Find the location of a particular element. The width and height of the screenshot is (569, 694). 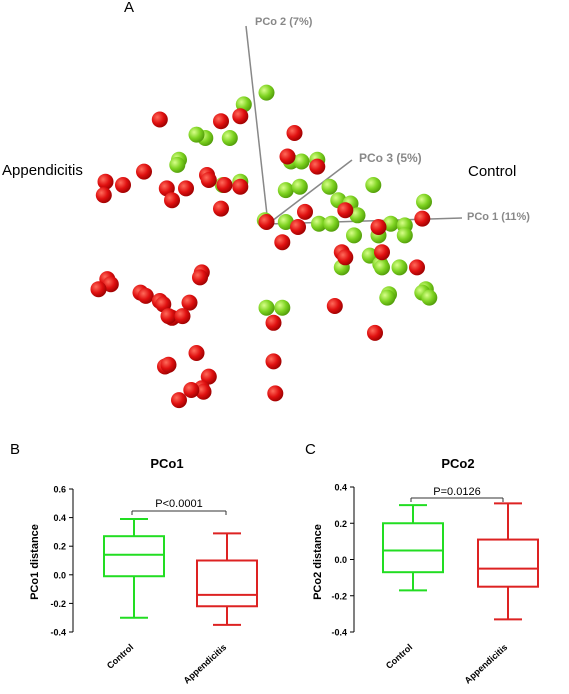

pco3-axis-label: PCo 3 (5%) is located at coordinates (390, 158).